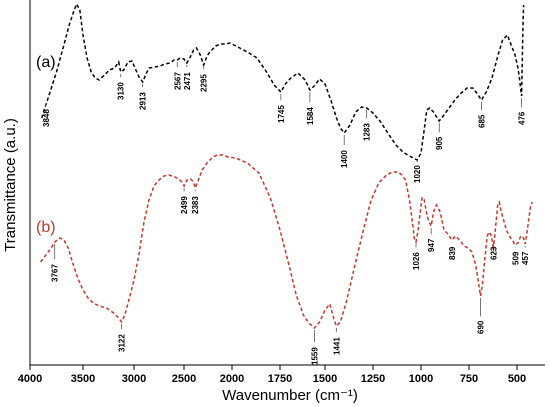  What do you see at coordinates (46, 62) in the screenshot?
I see `series-a-label: (a)` at bounding box center [46, 62].